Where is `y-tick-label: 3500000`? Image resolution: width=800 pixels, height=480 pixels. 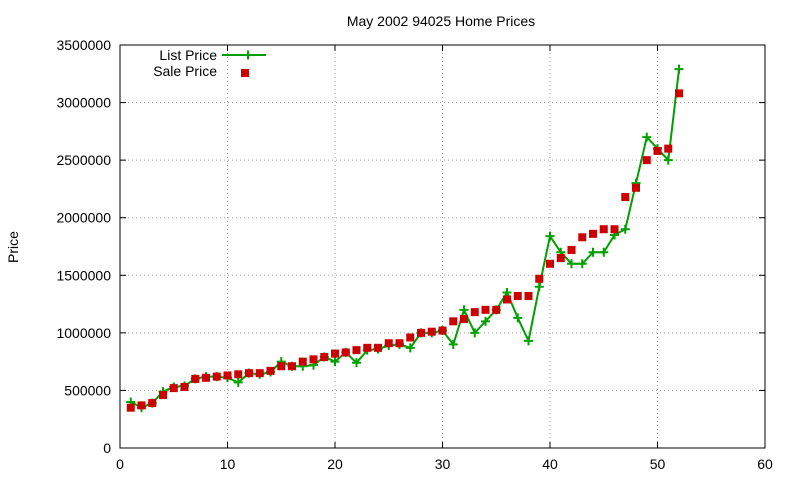 y-tick-label: 3500000 is located at coordinates (83, 45).